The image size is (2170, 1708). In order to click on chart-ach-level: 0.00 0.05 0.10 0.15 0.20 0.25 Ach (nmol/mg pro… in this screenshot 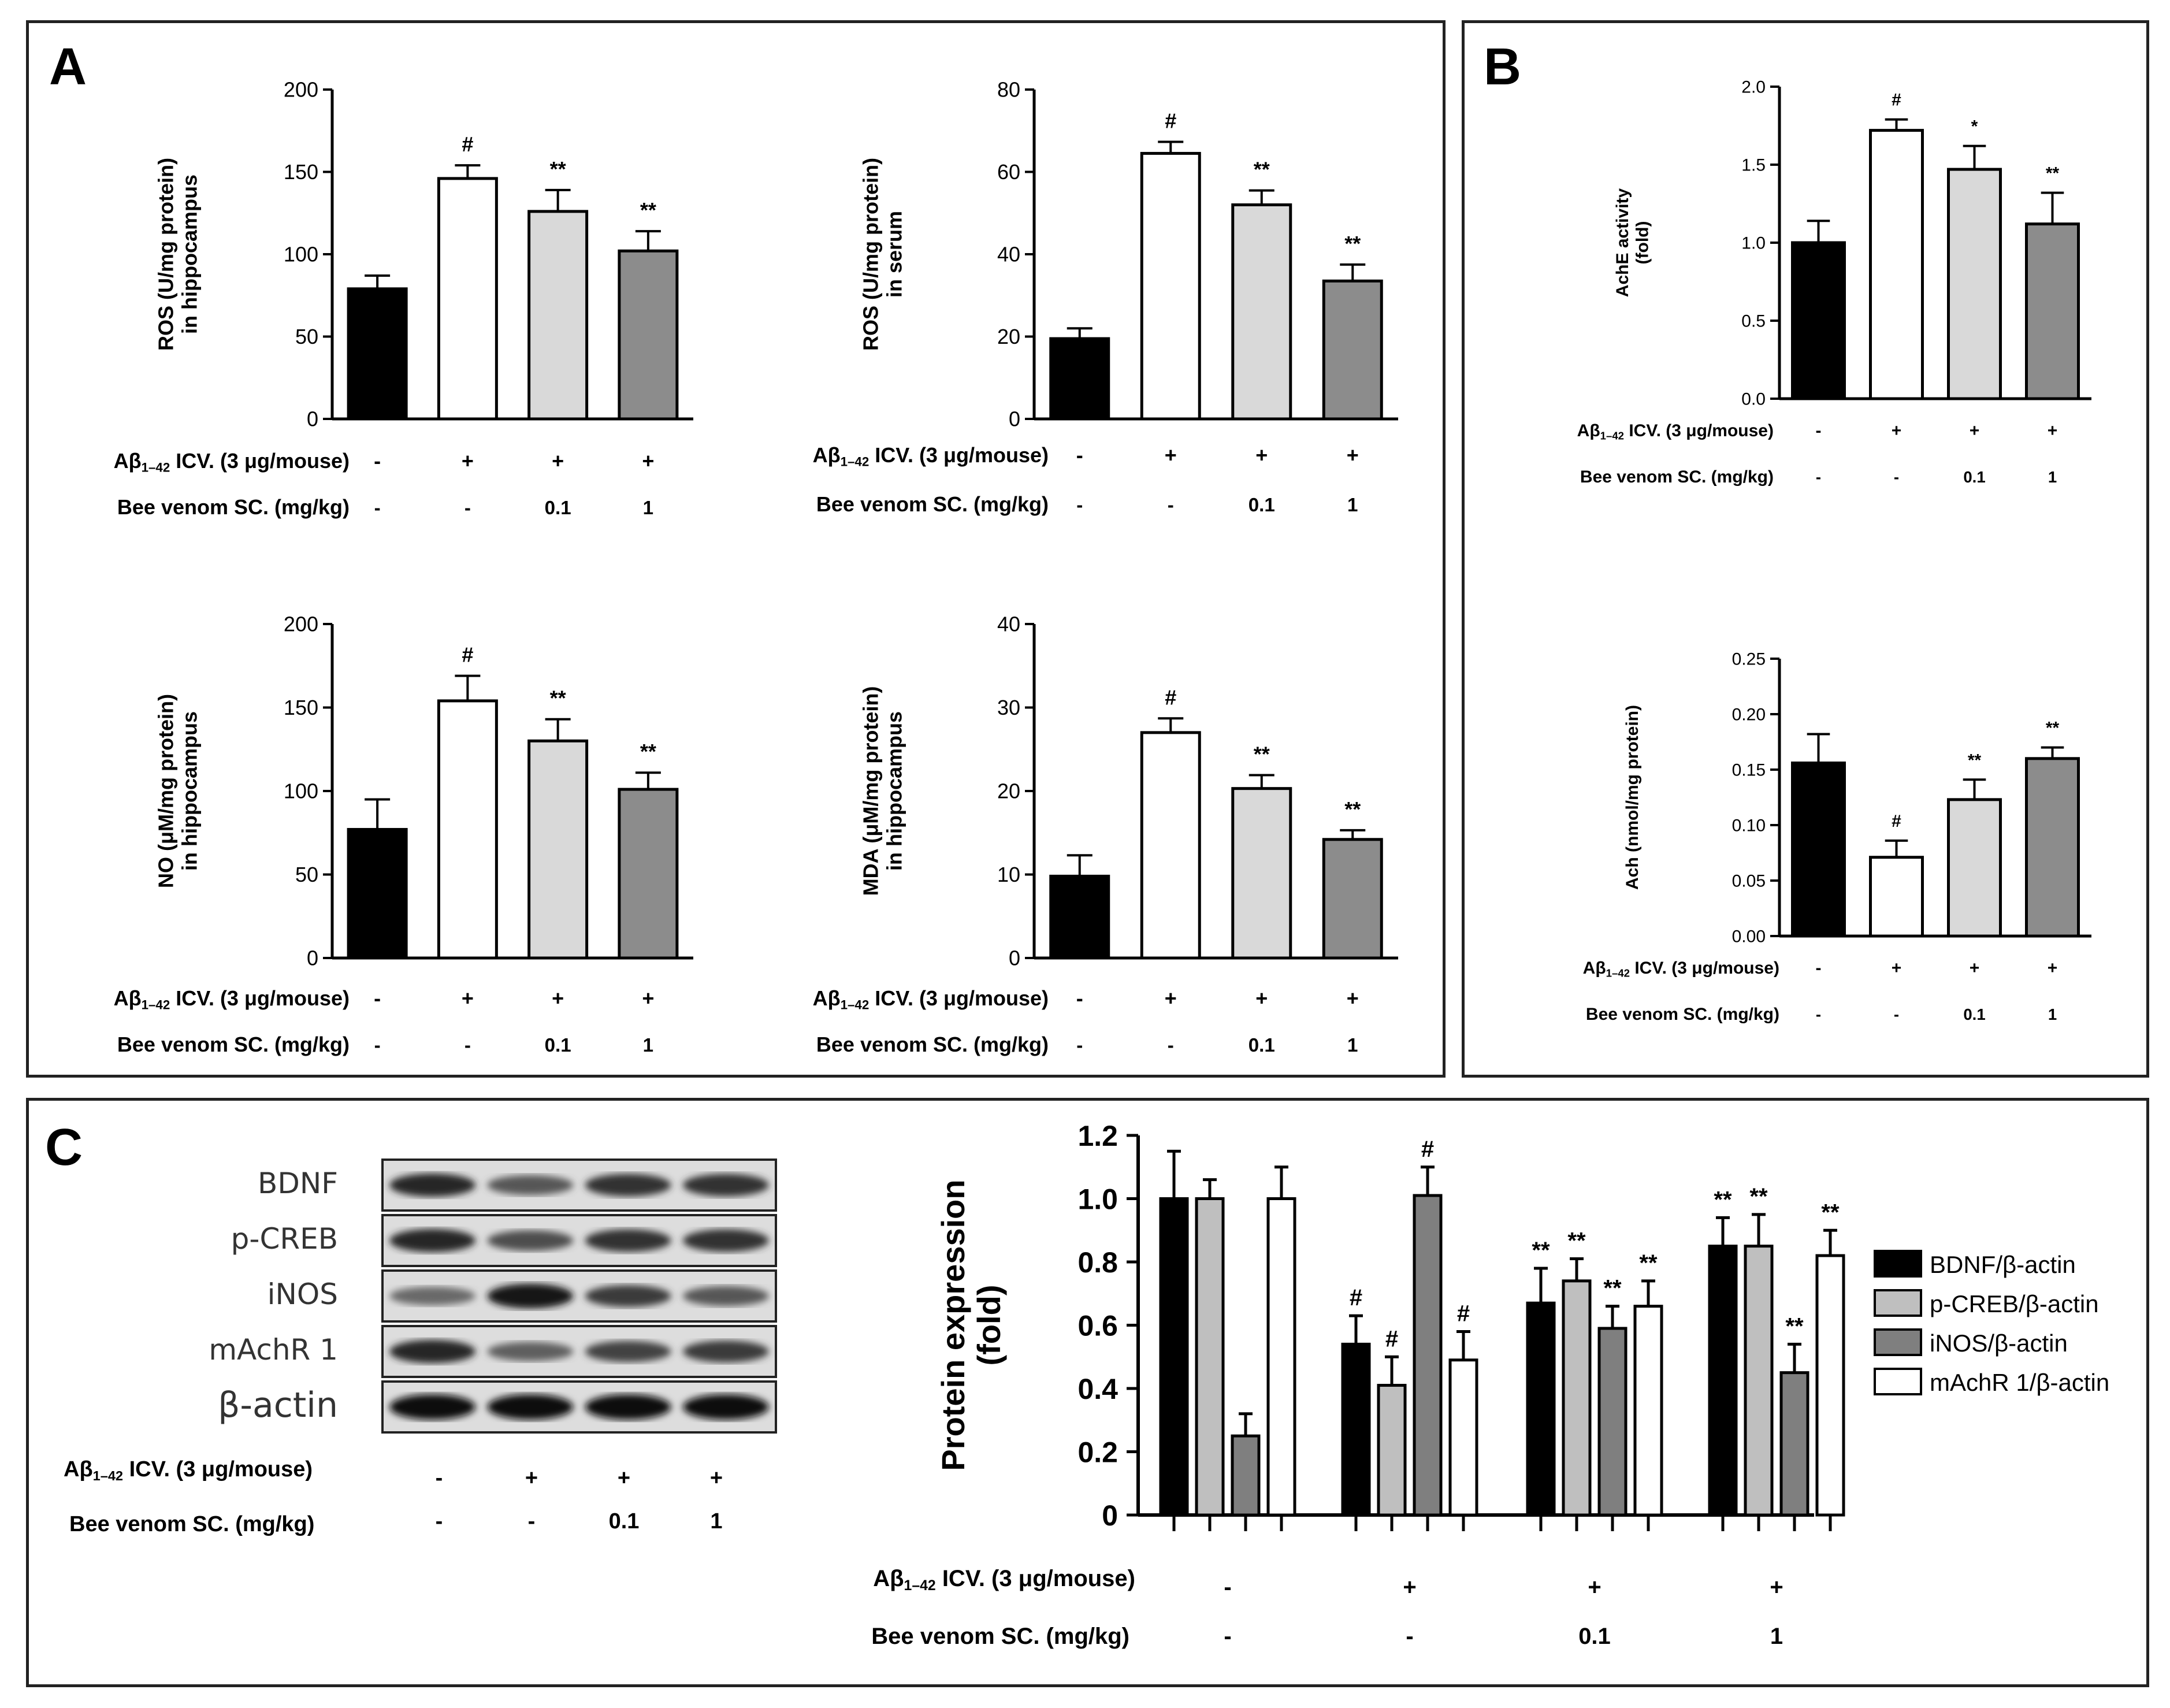, I will do `click(1837, 837)`.